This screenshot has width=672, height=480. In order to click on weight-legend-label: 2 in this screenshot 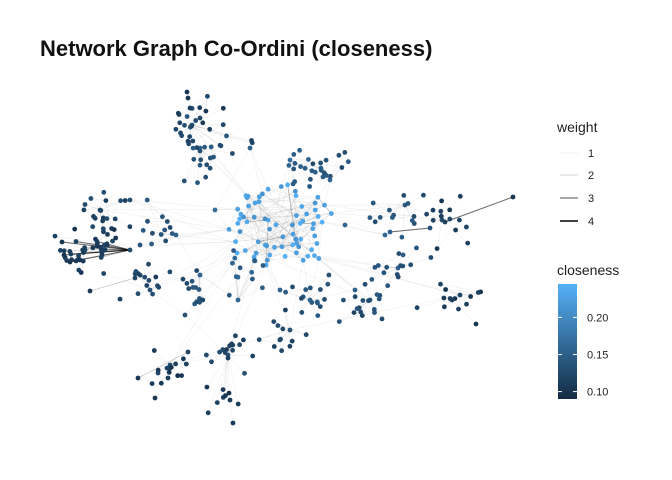, I will do `click(591, 176)`.